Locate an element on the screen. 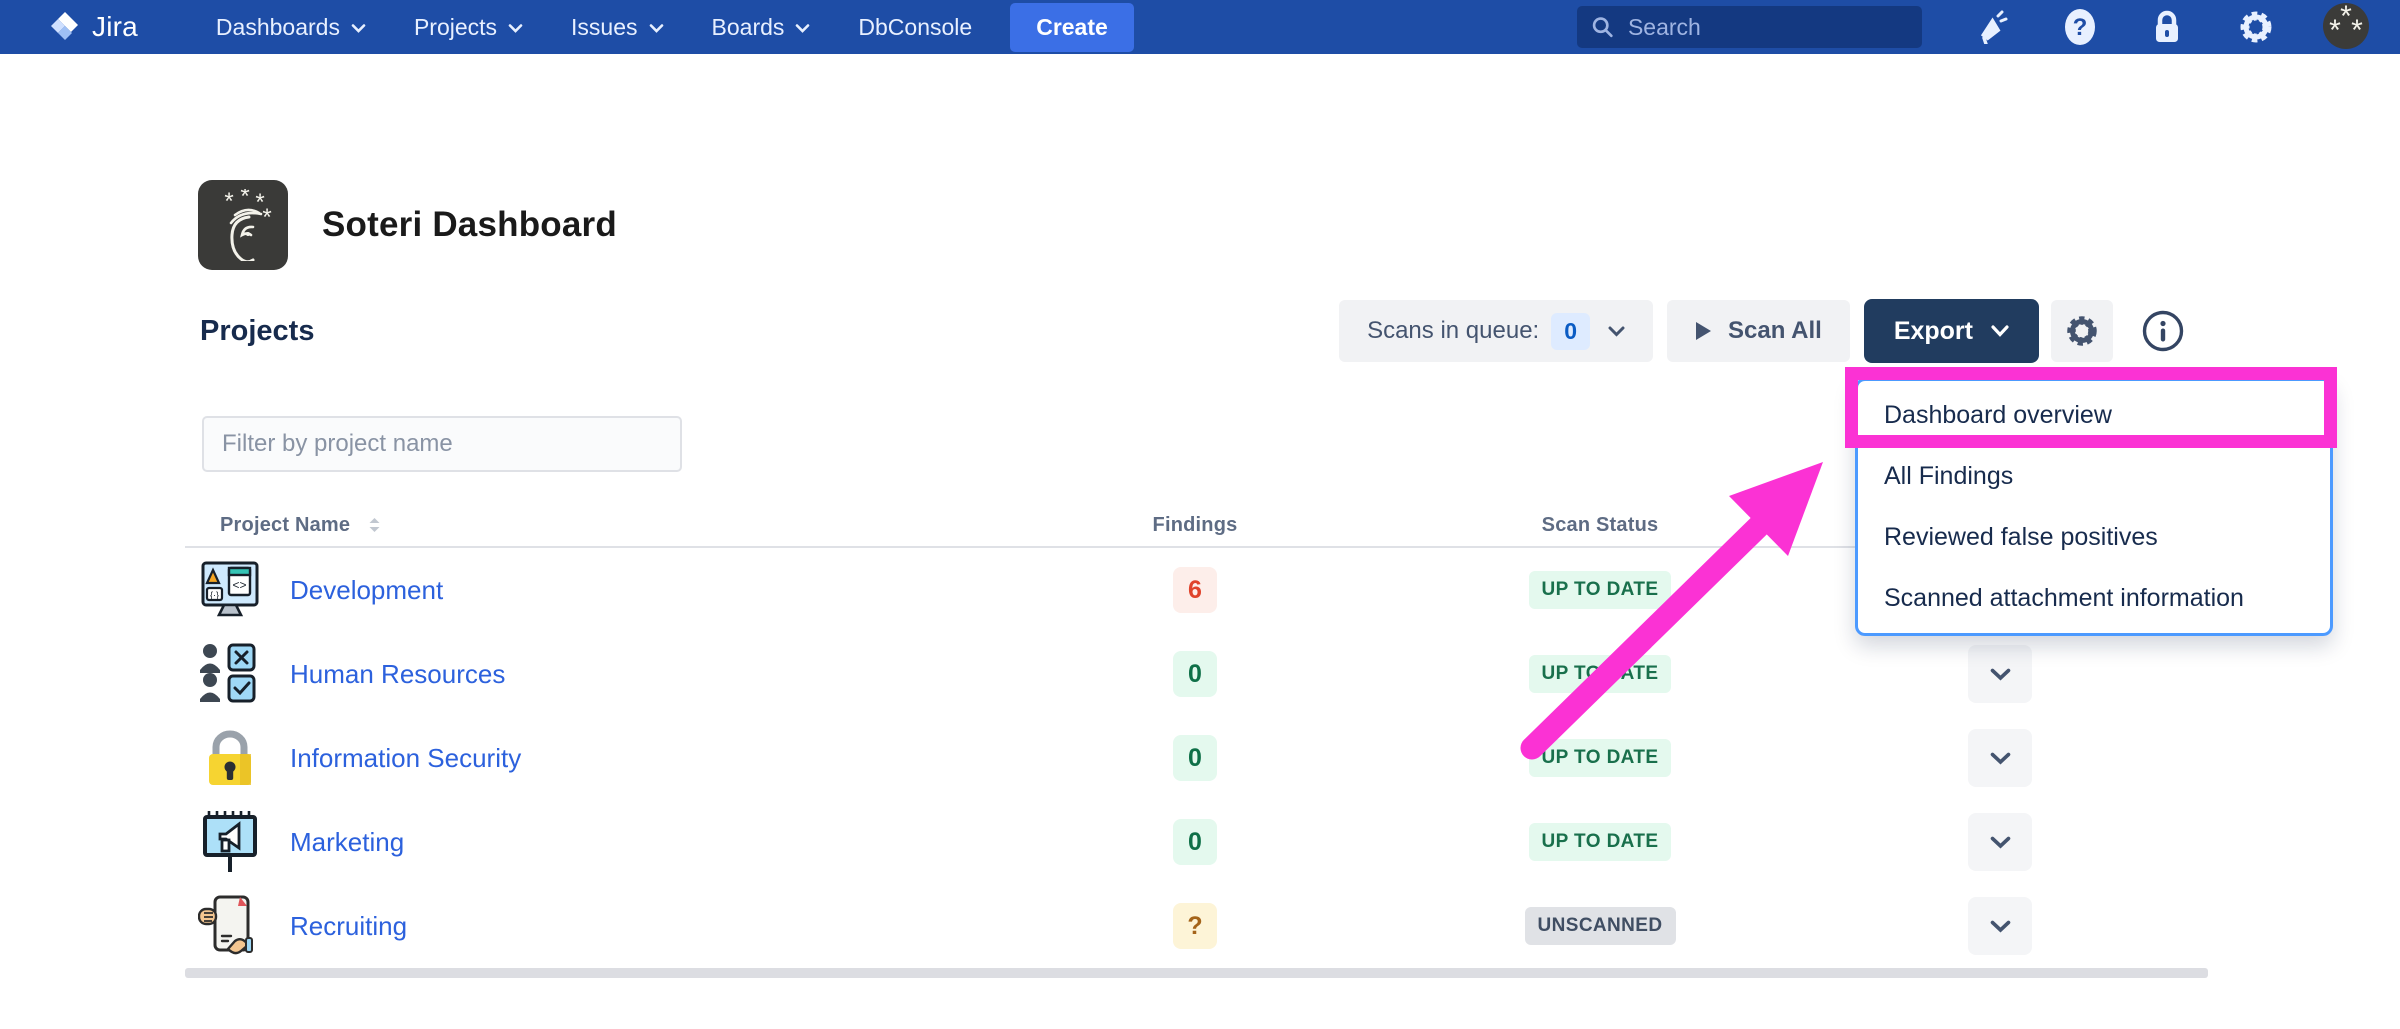 Image resolution: width=2400 pixels, height=1029 pixels. jira-logo: Jira is located at coordinates (93, 27).